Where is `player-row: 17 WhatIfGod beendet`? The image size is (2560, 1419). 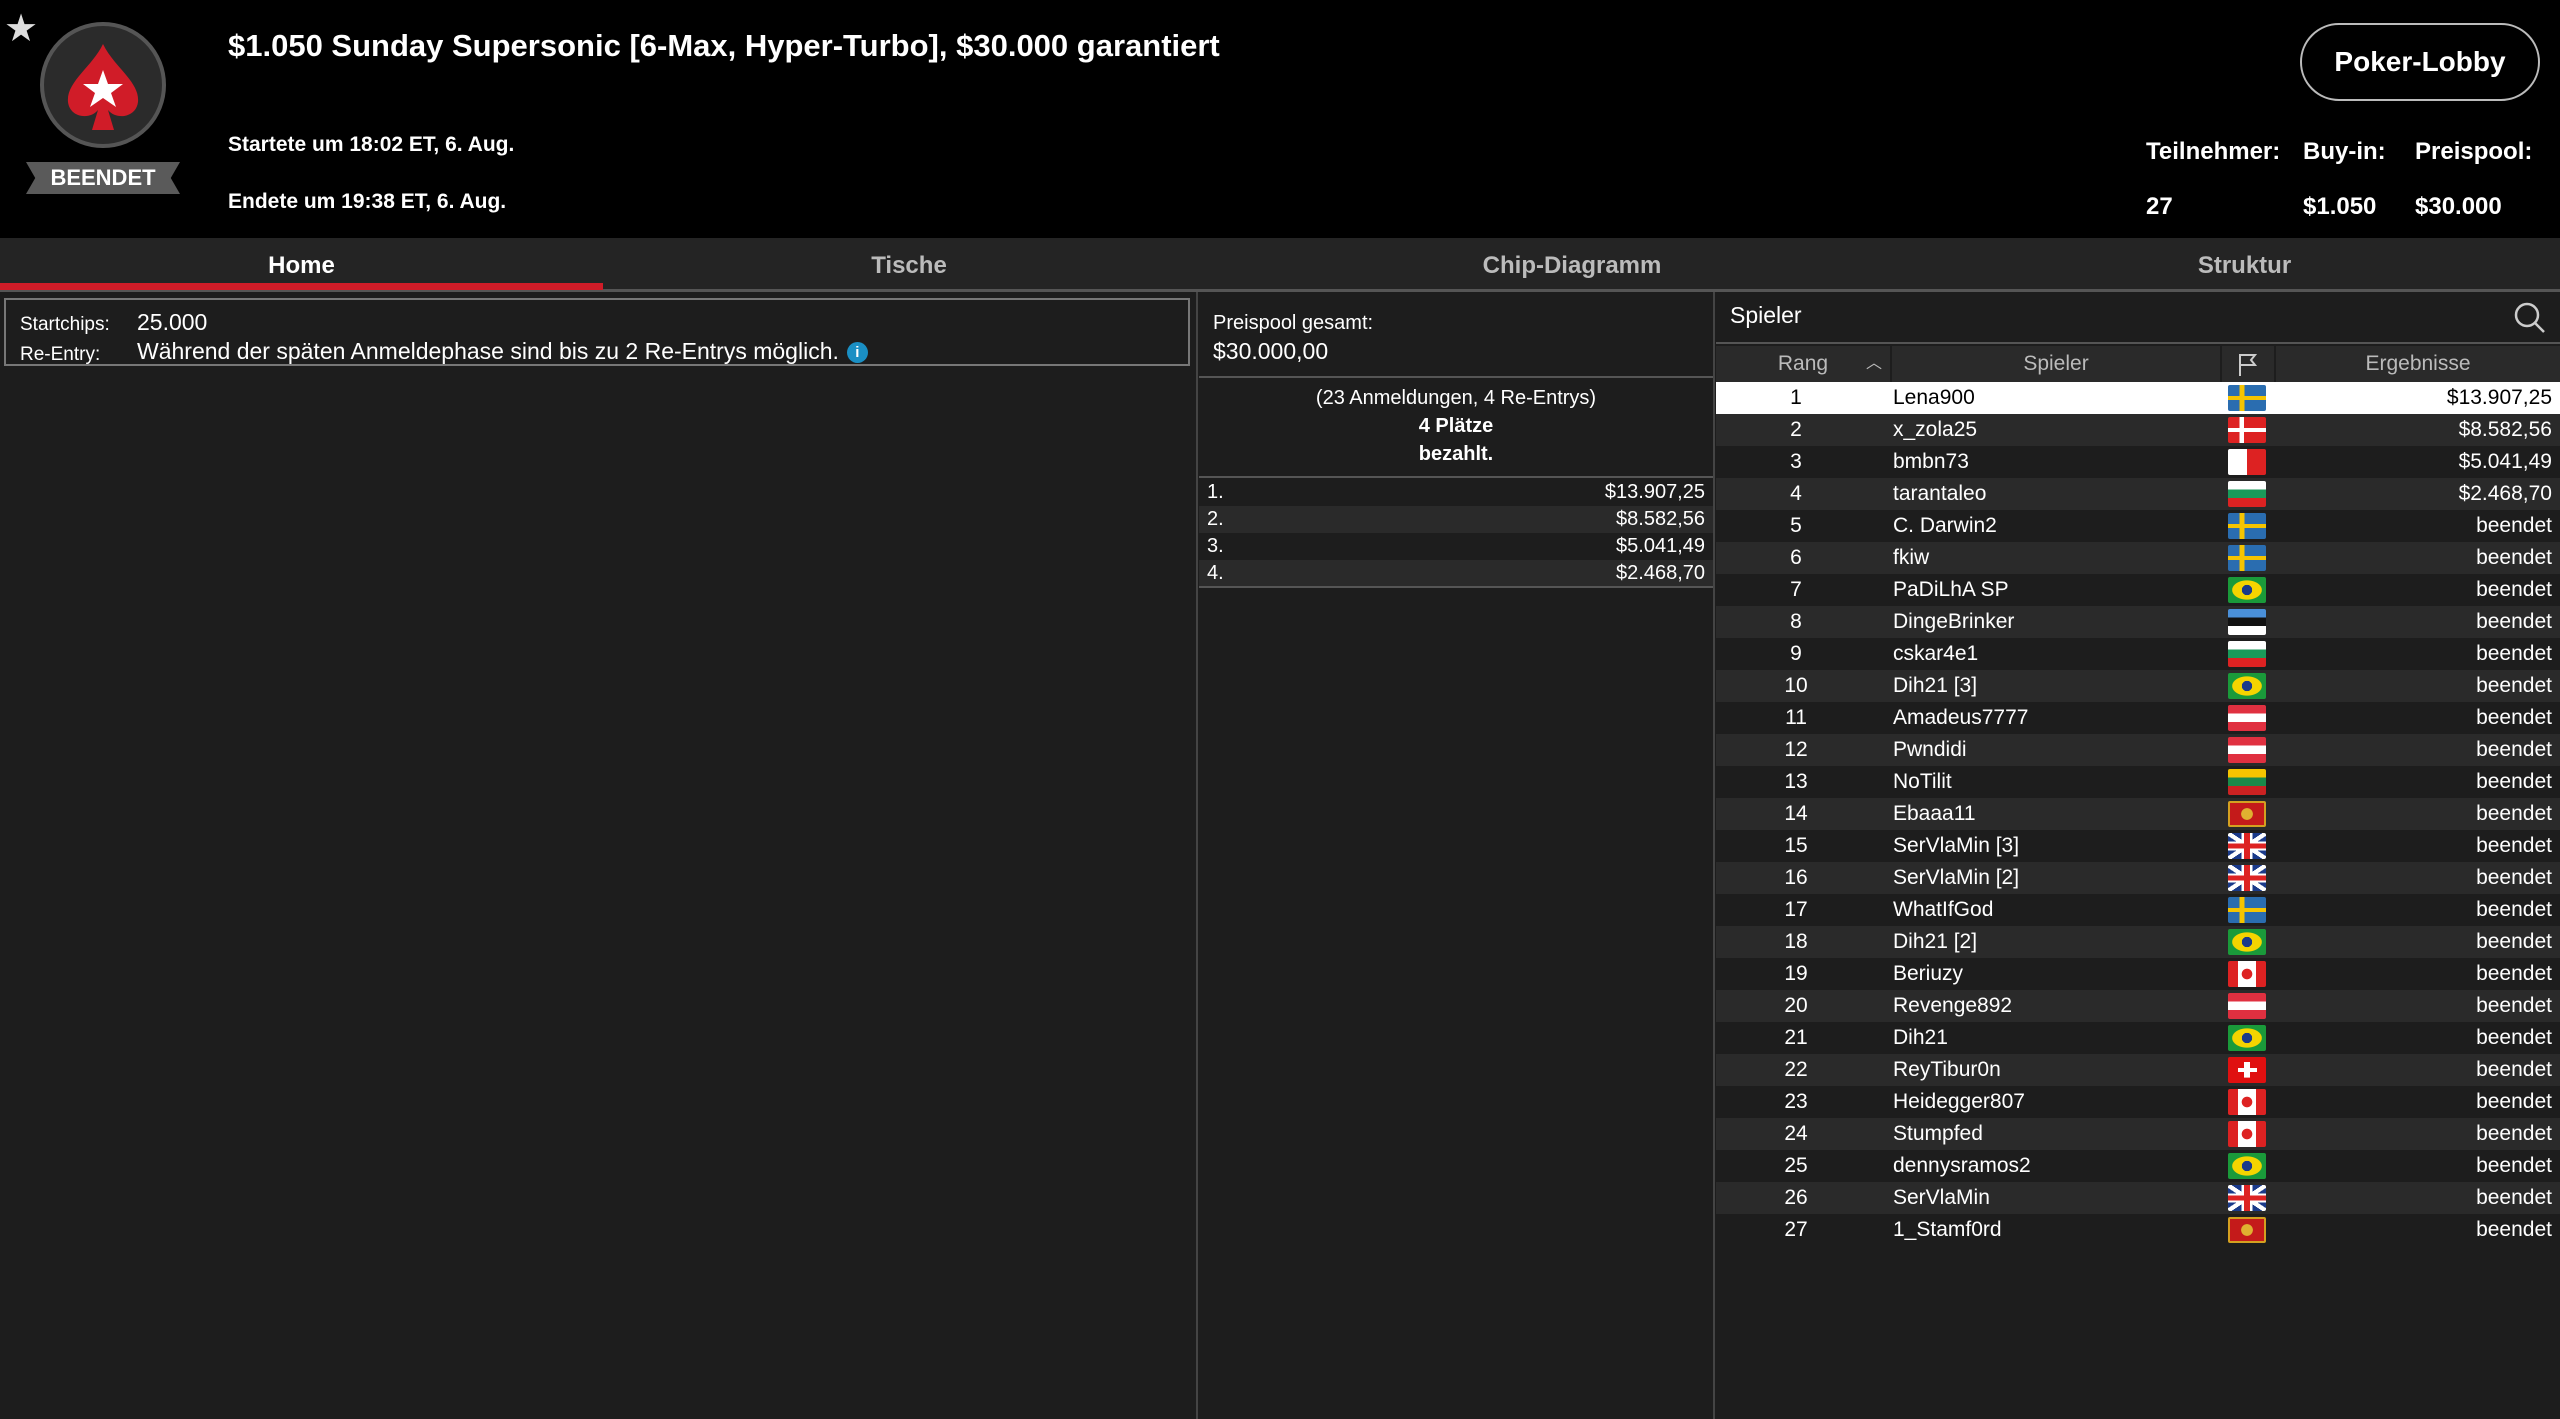
player-row: 17 WhatIfGod beendet is located at coordinates (2138, 910).